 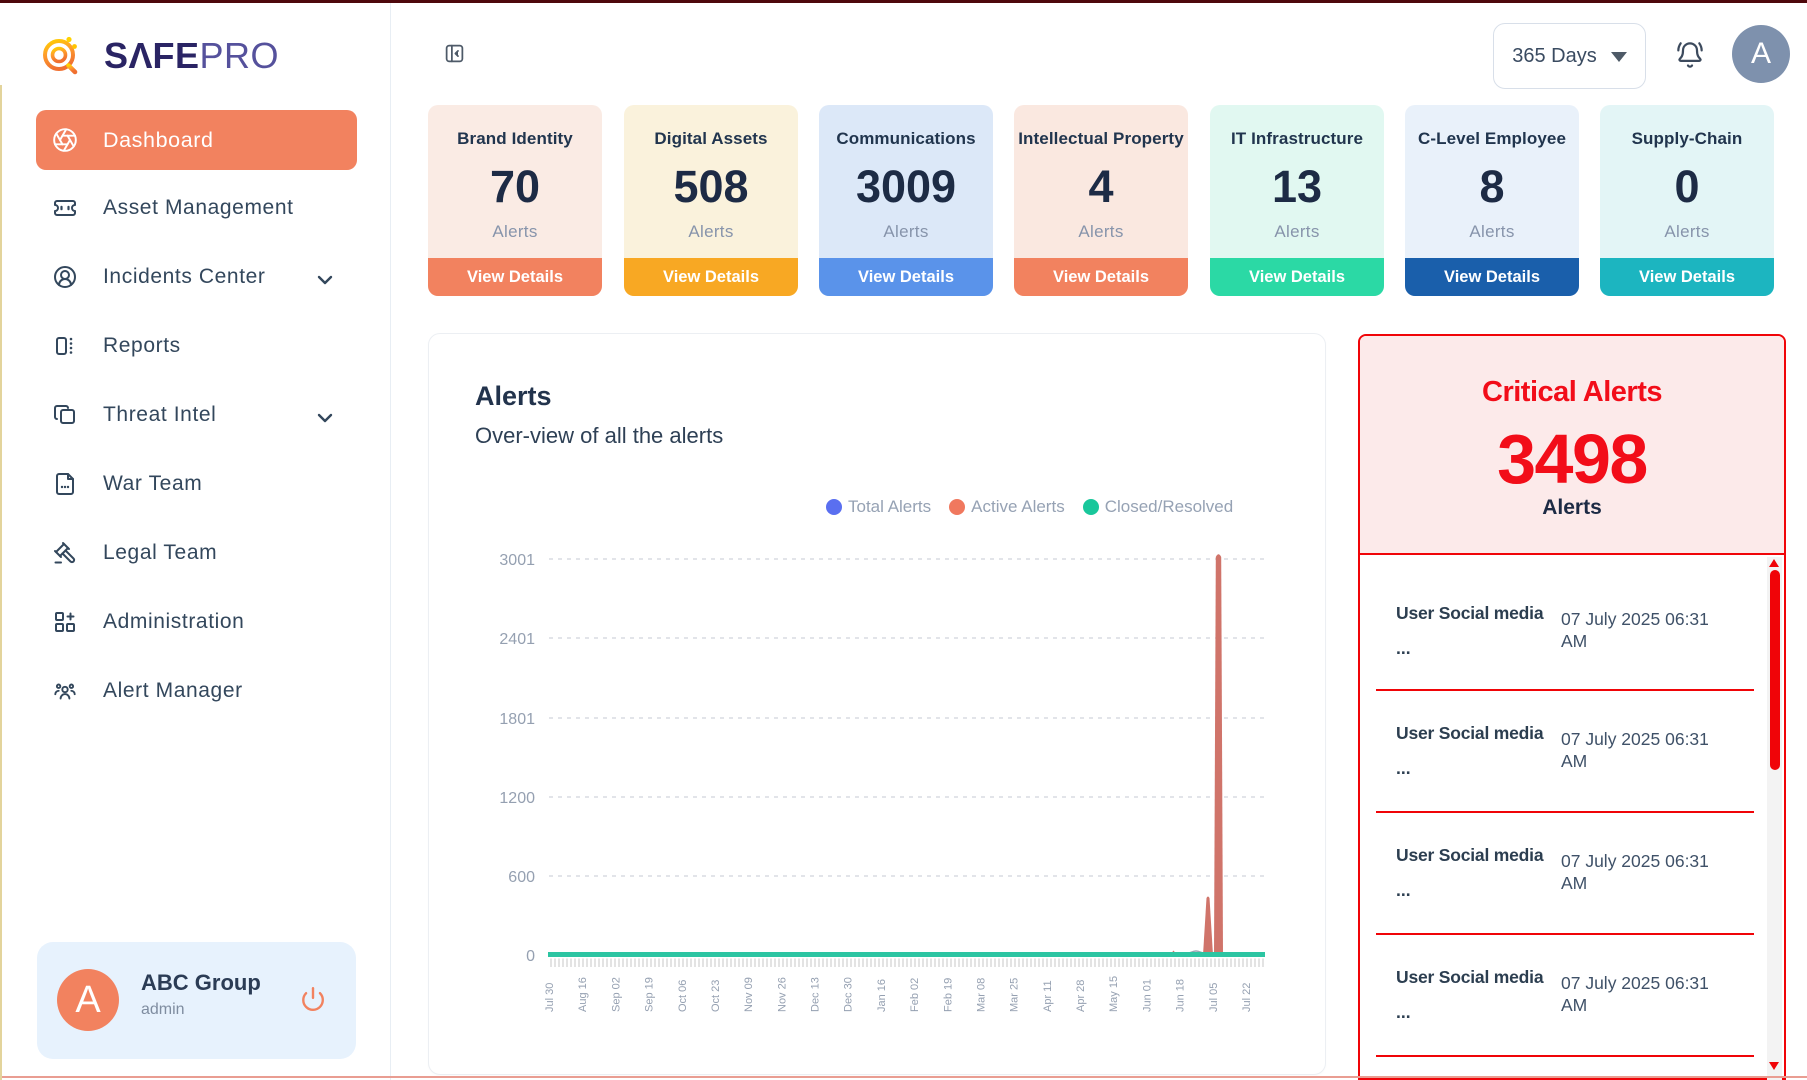 I want to click on svg-text: Jan 16, so click(x=882, y=995).